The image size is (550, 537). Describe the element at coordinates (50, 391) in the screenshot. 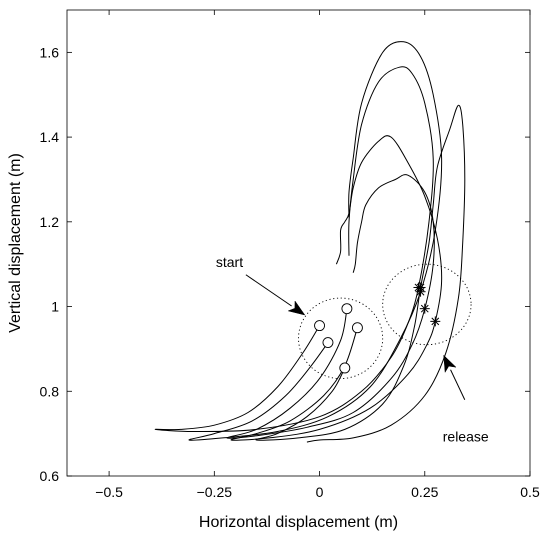

I see `y-tick-label: 0.8` at that location.